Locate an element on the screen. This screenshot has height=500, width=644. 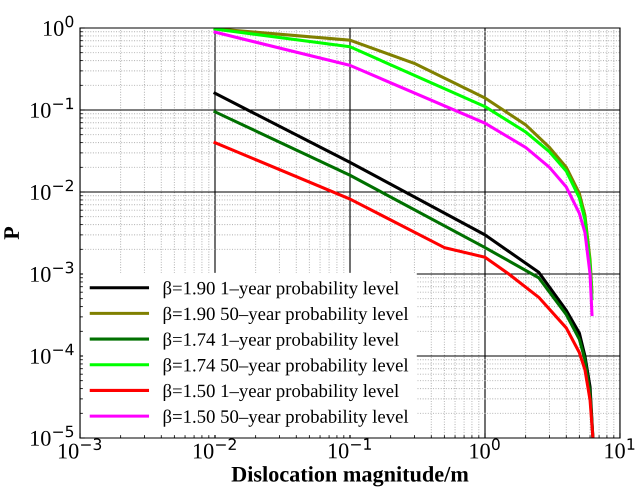
legend-label: β=1.50 1–year probability level is located at coordinates (281, 393).